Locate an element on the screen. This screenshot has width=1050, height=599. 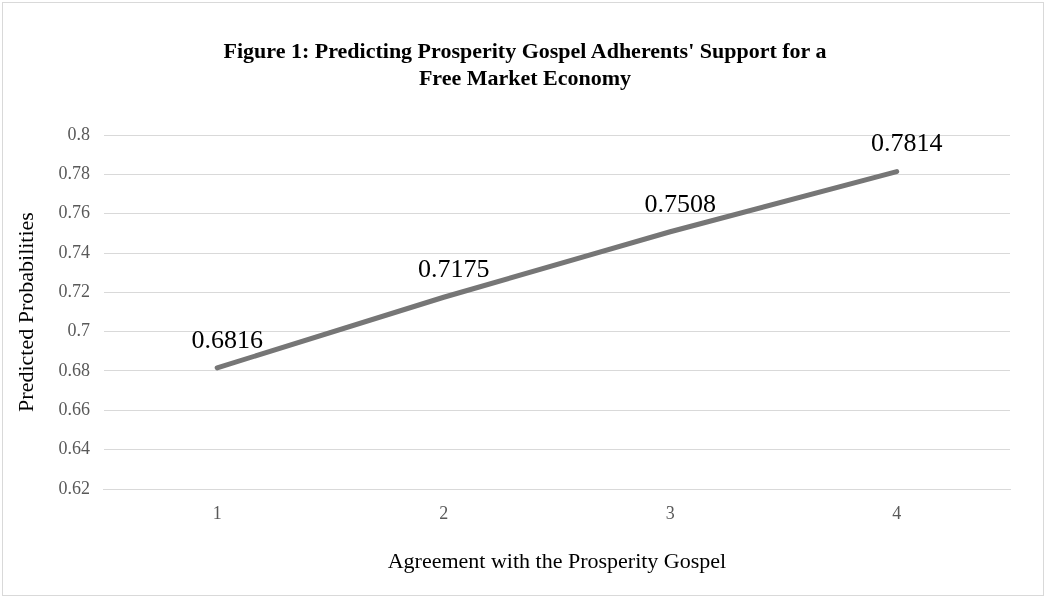
y-tick-label: 0.7 is located at coordinates (78, 330).